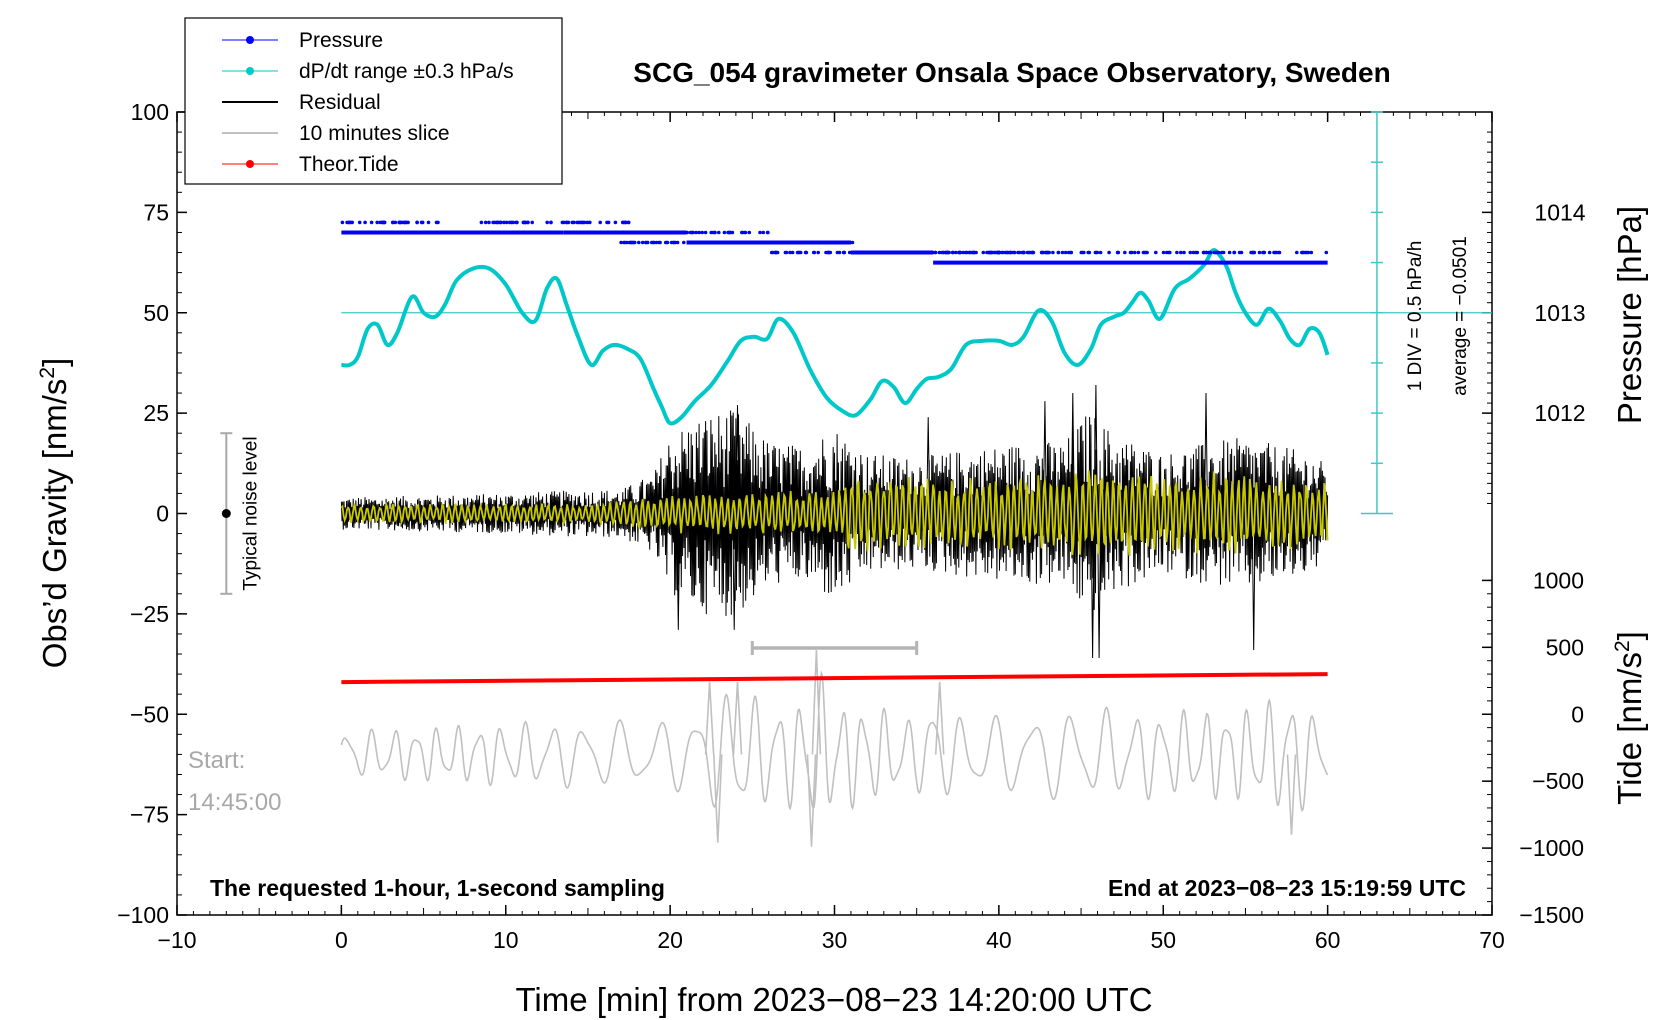 This screenshot has width=1676, height=1020. I want to click on legend-label: 10 minutes slice, so click(374, 133).